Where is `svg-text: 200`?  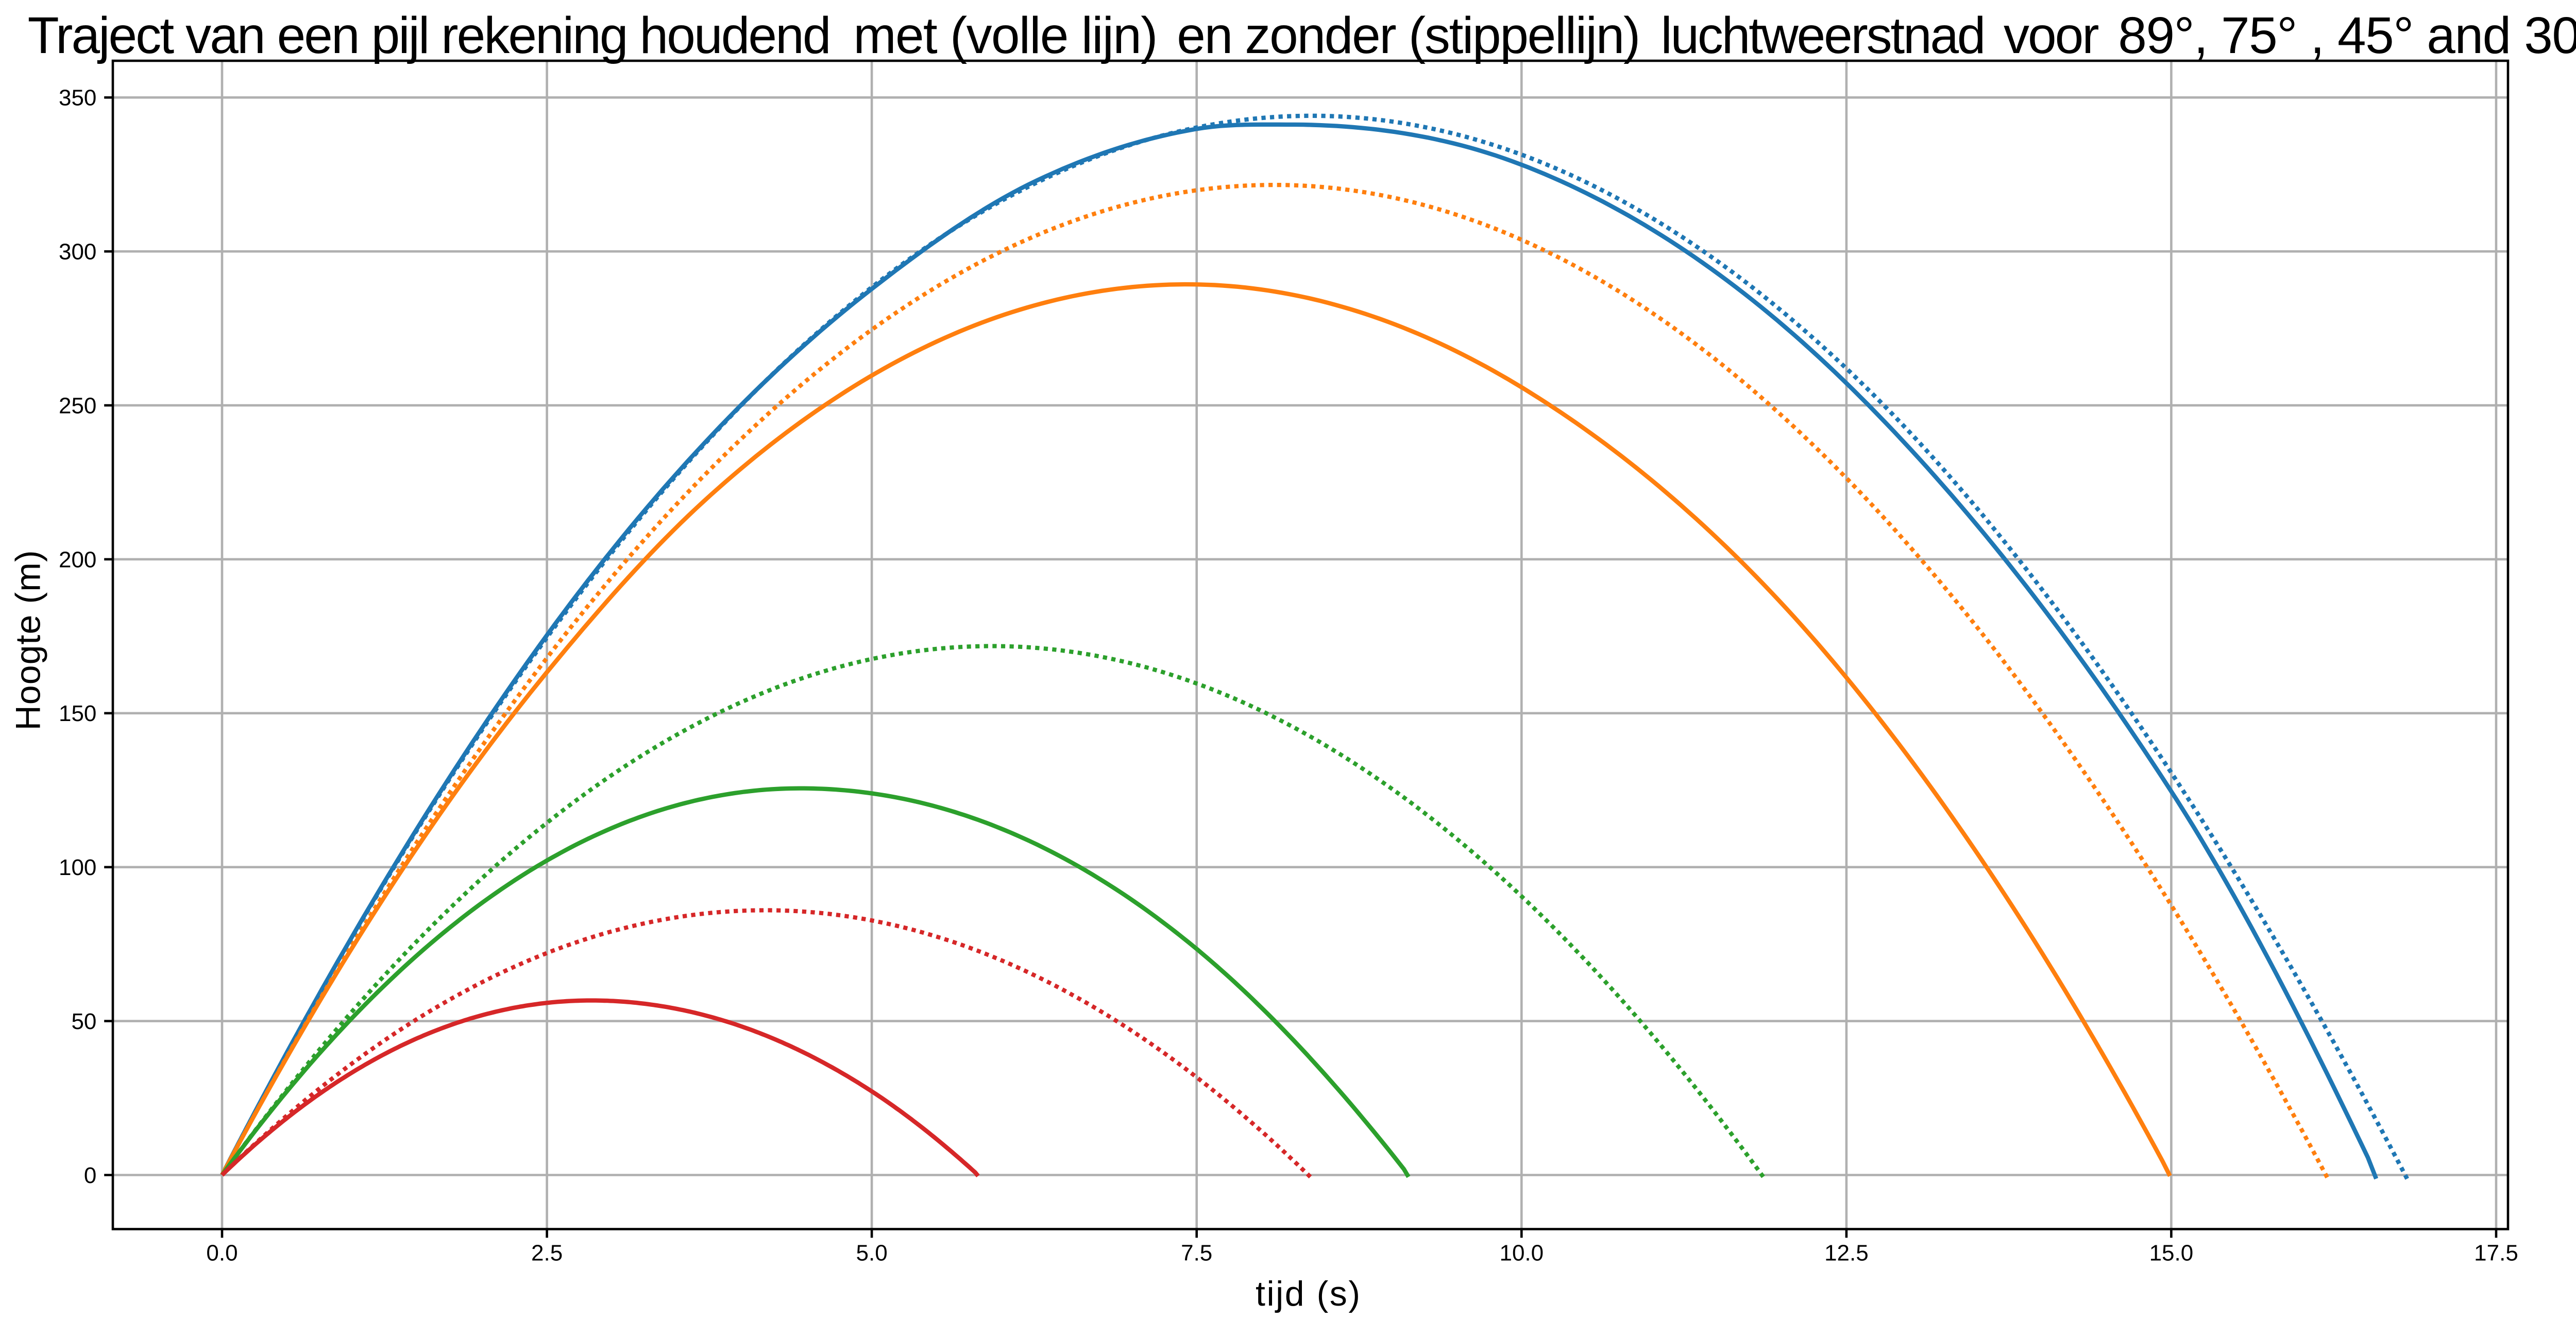
svg-text: 200 is located at coordinates (77, 559).